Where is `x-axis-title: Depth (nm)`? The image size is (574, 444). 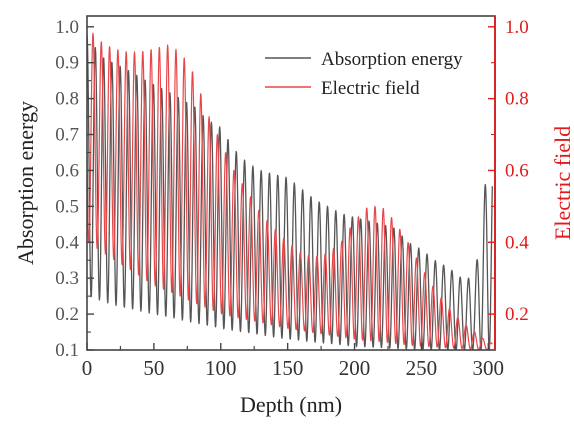 x-axis-title: Depth (nm) is located at coordinates (291, 404).